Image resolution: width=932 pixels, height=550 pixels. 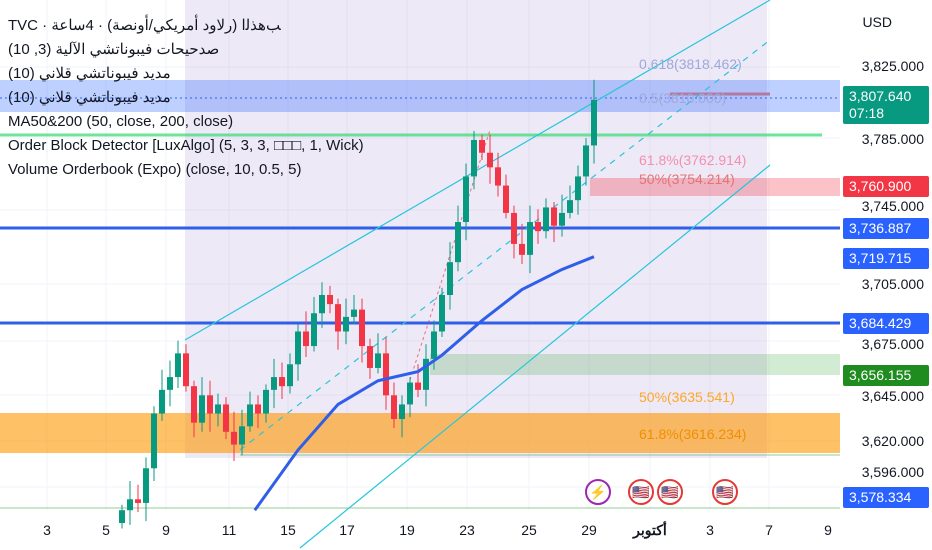 What do you see at coordinates (886, 186) in the screenshot?
I see `price-tag: 3,760.900` at bounding box center [886, 186].